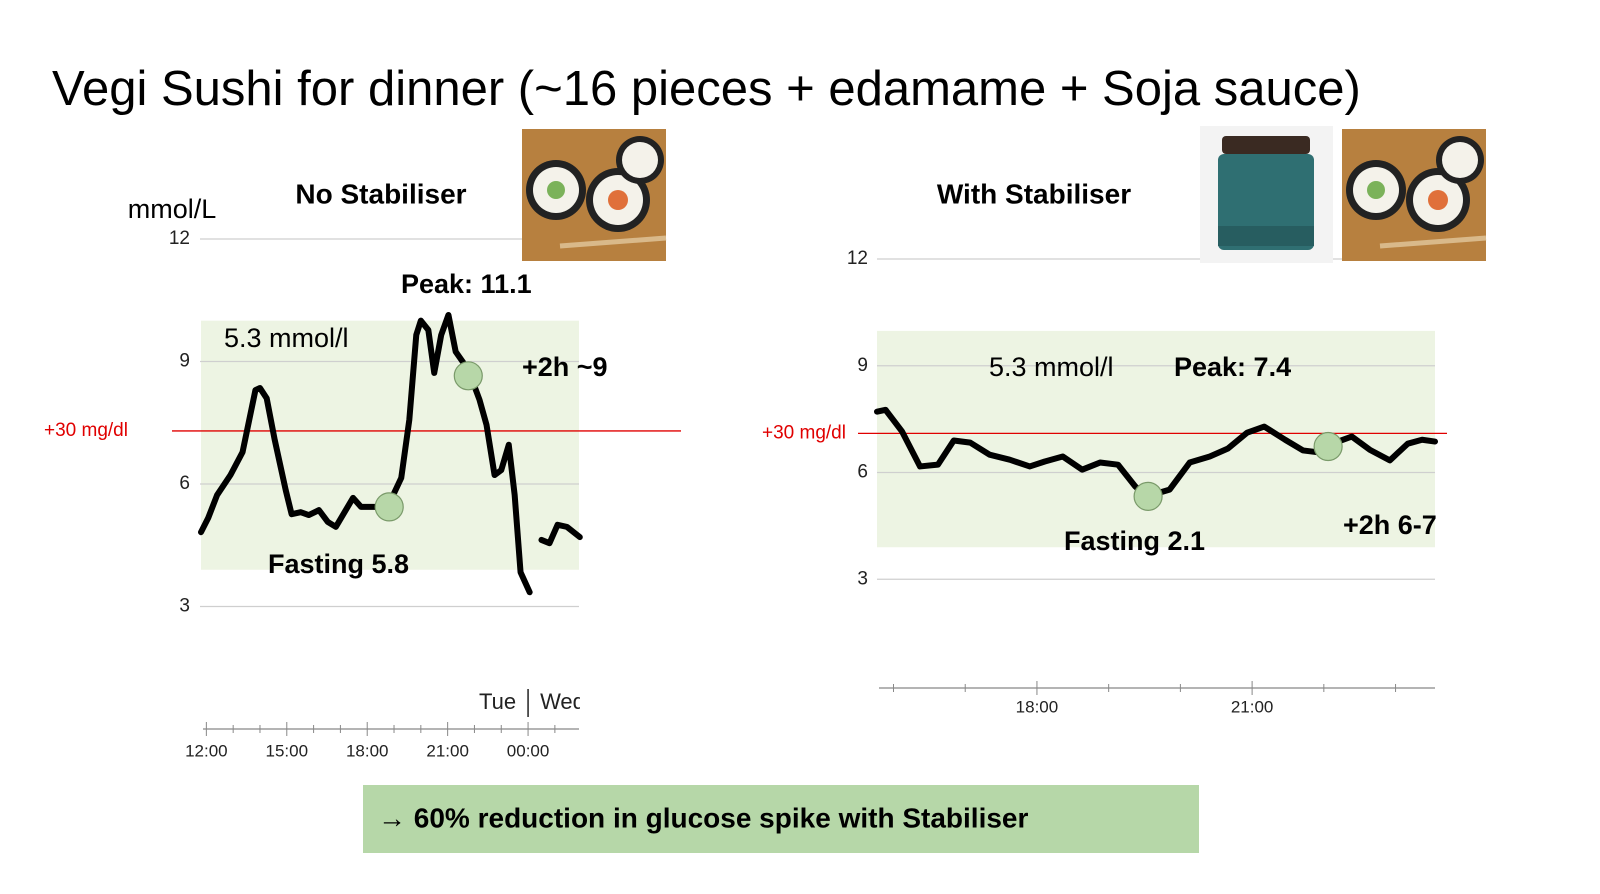 The width and height of the screenshot is (1600, 894). What do you see at coordinates (1134, 541) in the screenshot?
I see `annotation: Fasting 2.1` at bounding box center [1134, 541].